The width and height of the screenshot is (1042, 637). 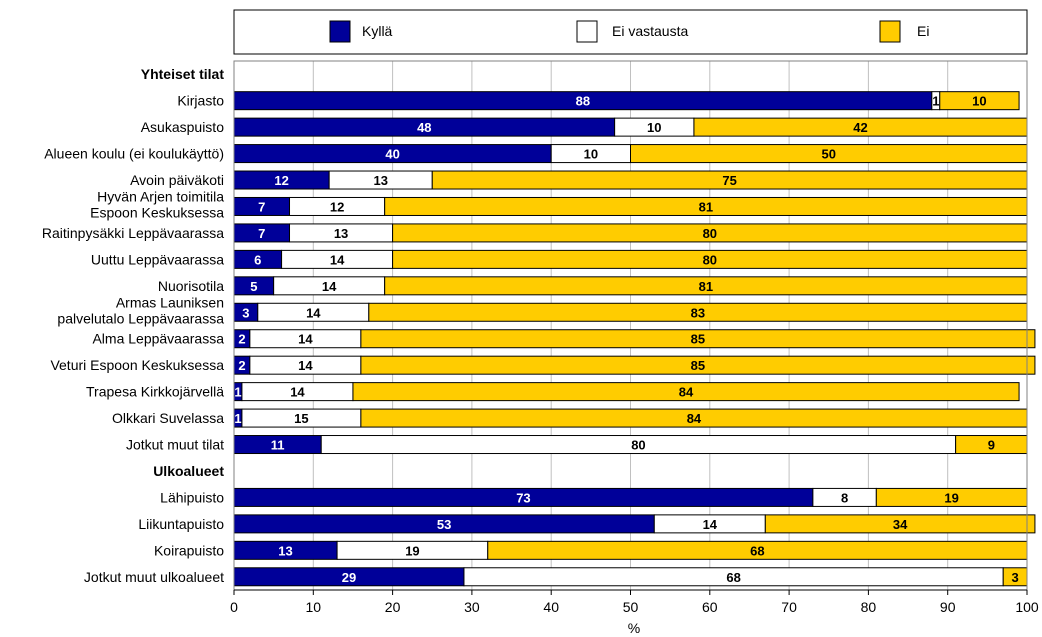 I want to click on data-label: 29, so click(x=349, y=577).